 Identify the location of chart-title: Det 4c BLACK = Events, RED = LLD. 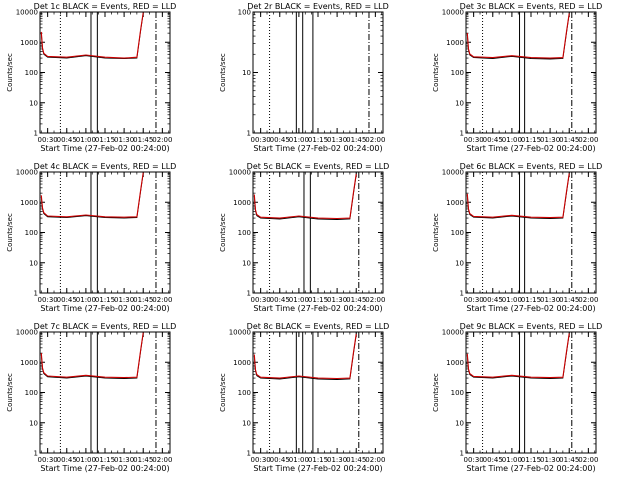
(105, 166).